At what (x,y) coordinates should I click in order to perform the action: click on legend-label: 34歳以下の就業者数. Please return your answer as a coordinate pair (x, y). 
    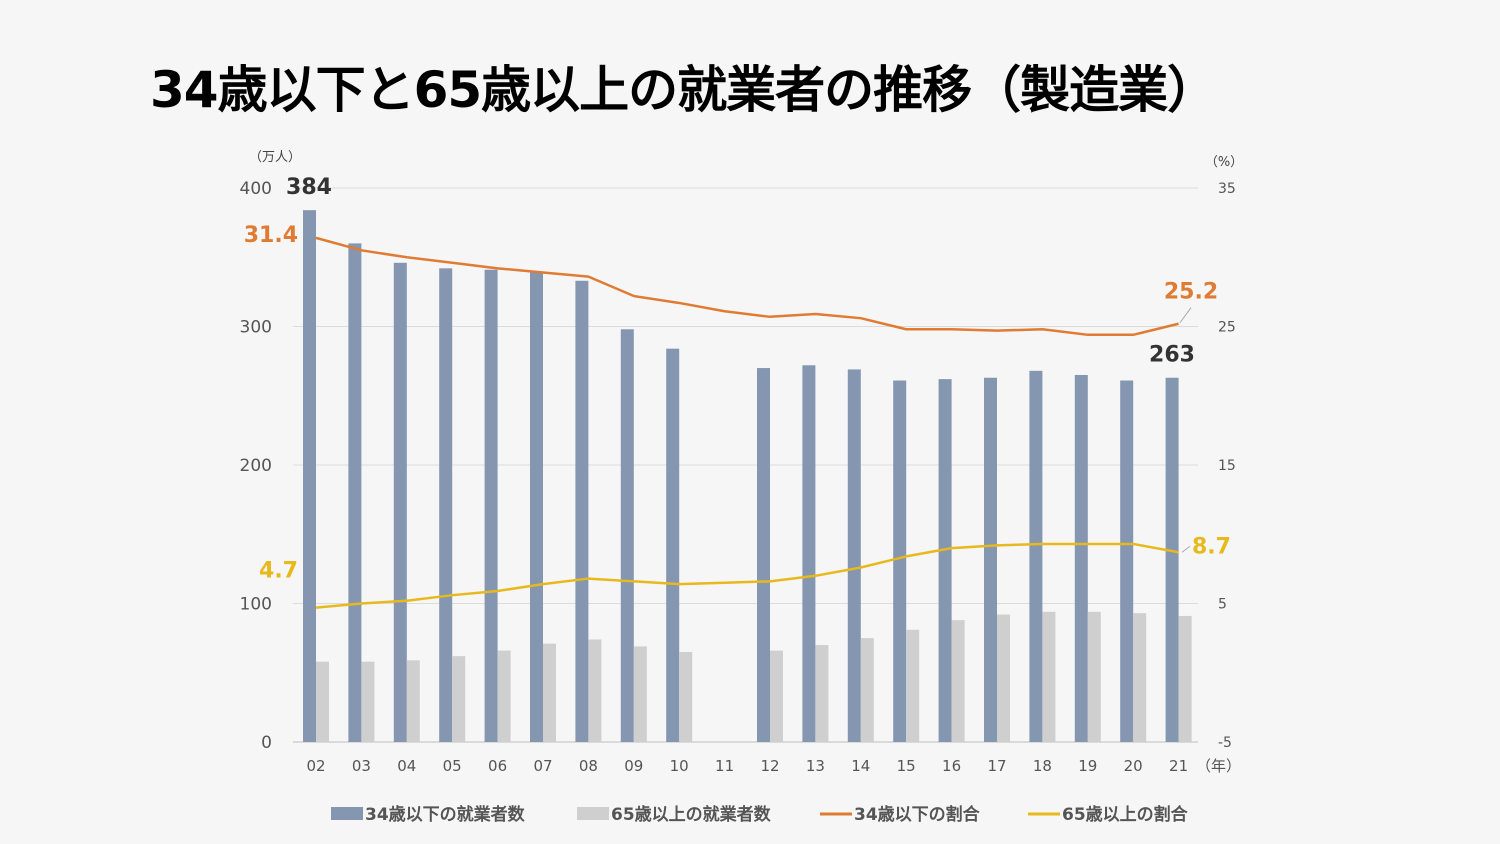
    Looking at the image, I should click on (445, 814).